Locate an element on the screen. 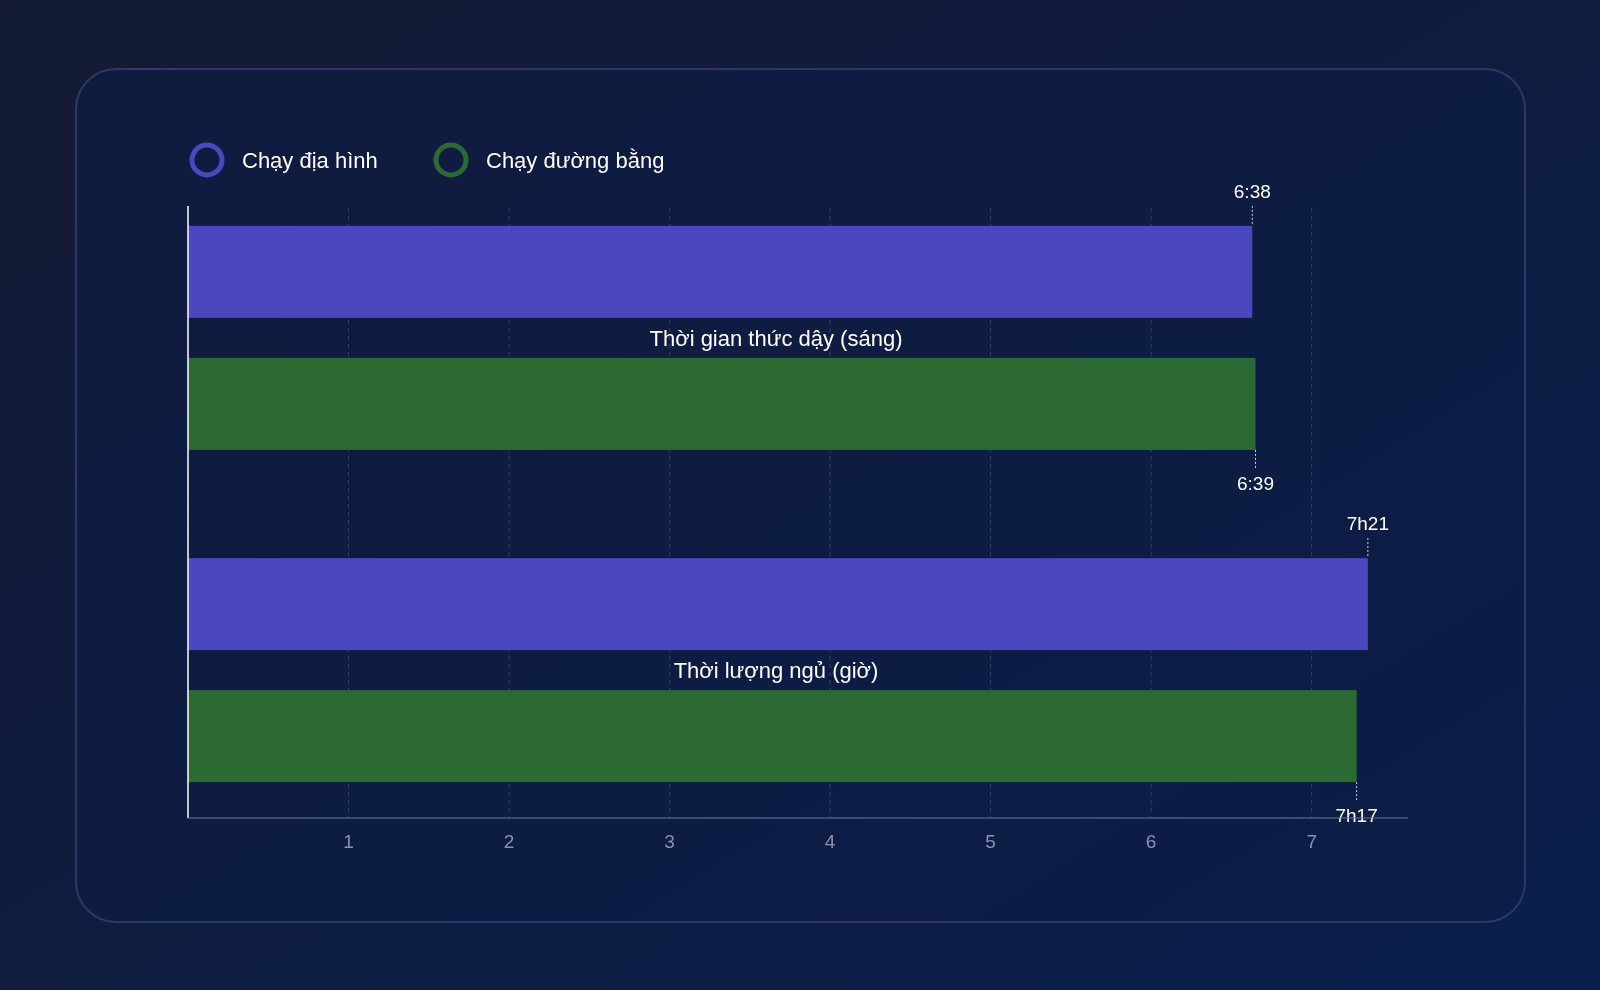  data-label: 6:38 is located at coordinates (1252, 191).